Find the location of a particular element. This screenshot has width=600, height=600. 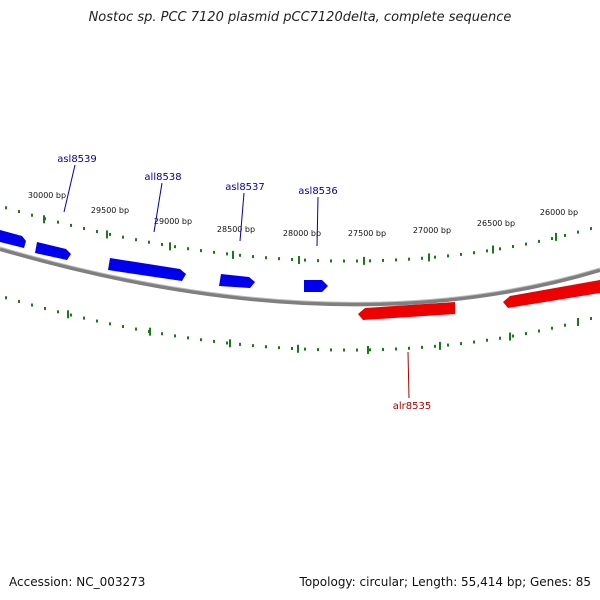

gene-label-asl8537: asl8537 is located at coordinates (245, 212).